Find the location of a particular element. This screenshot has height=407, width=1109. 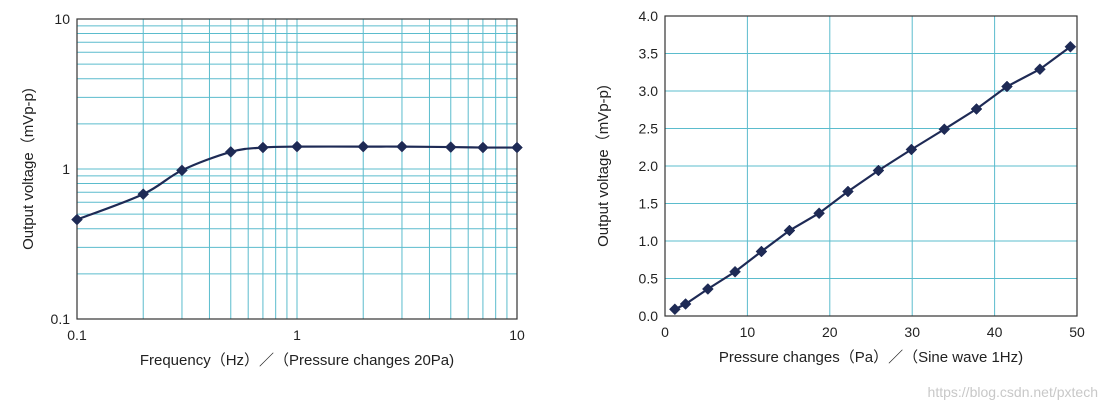

y-tick-label: 2.0 is located at coordinates (649, 166).